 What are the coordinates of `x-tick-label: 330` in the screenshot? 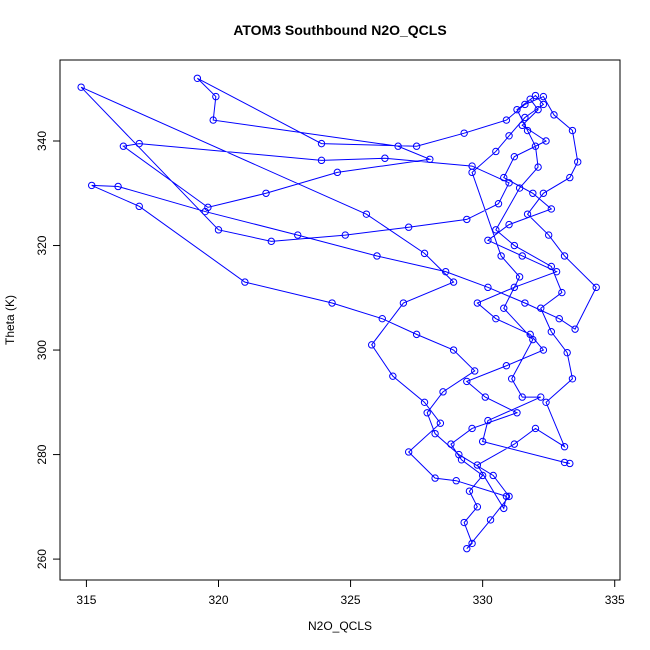 It's located at (483, 600).